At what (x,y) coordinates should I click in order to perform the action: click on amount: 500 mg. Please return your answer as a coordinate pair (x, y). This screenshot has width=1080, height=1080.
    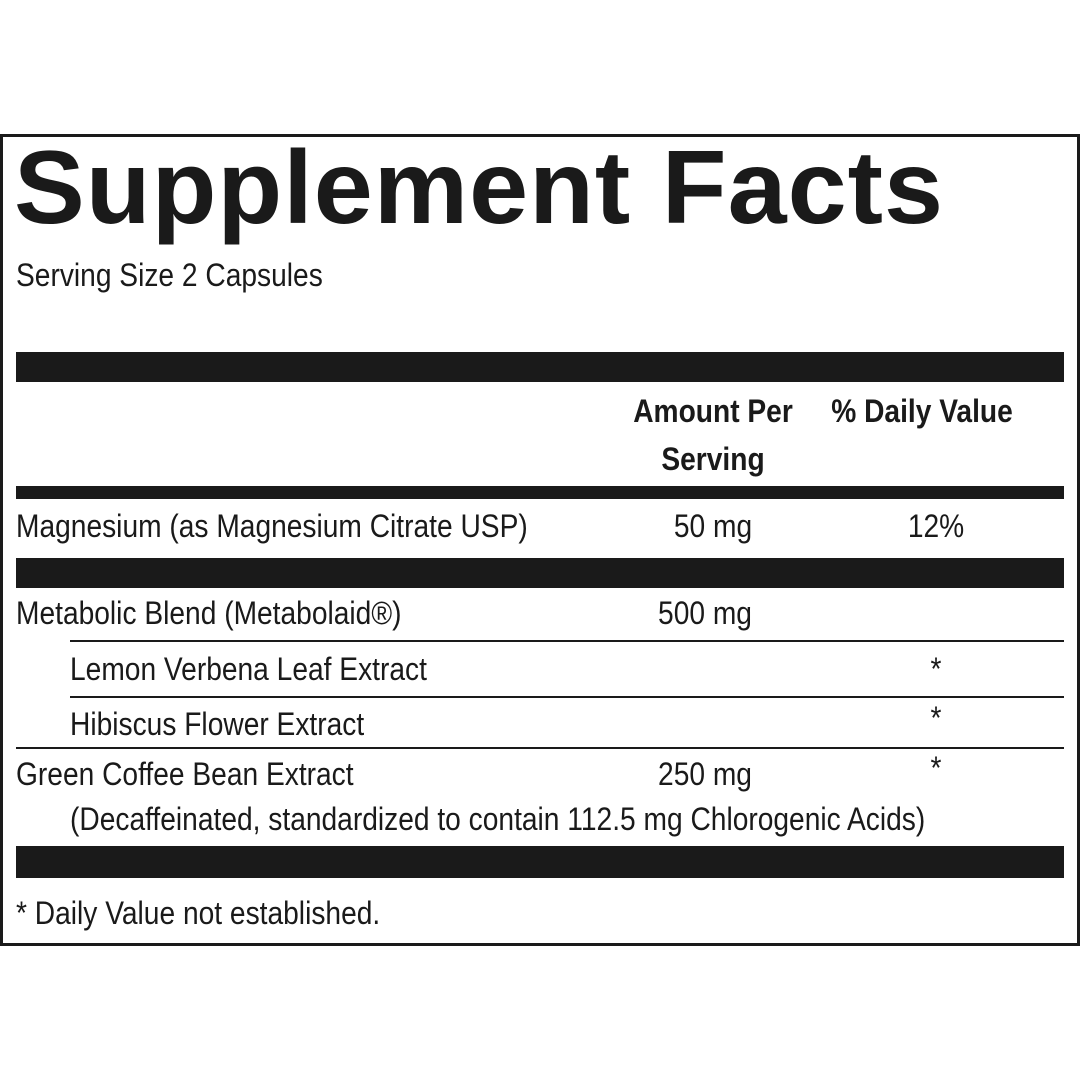
    Looking at the image, I should click on (705, 613).